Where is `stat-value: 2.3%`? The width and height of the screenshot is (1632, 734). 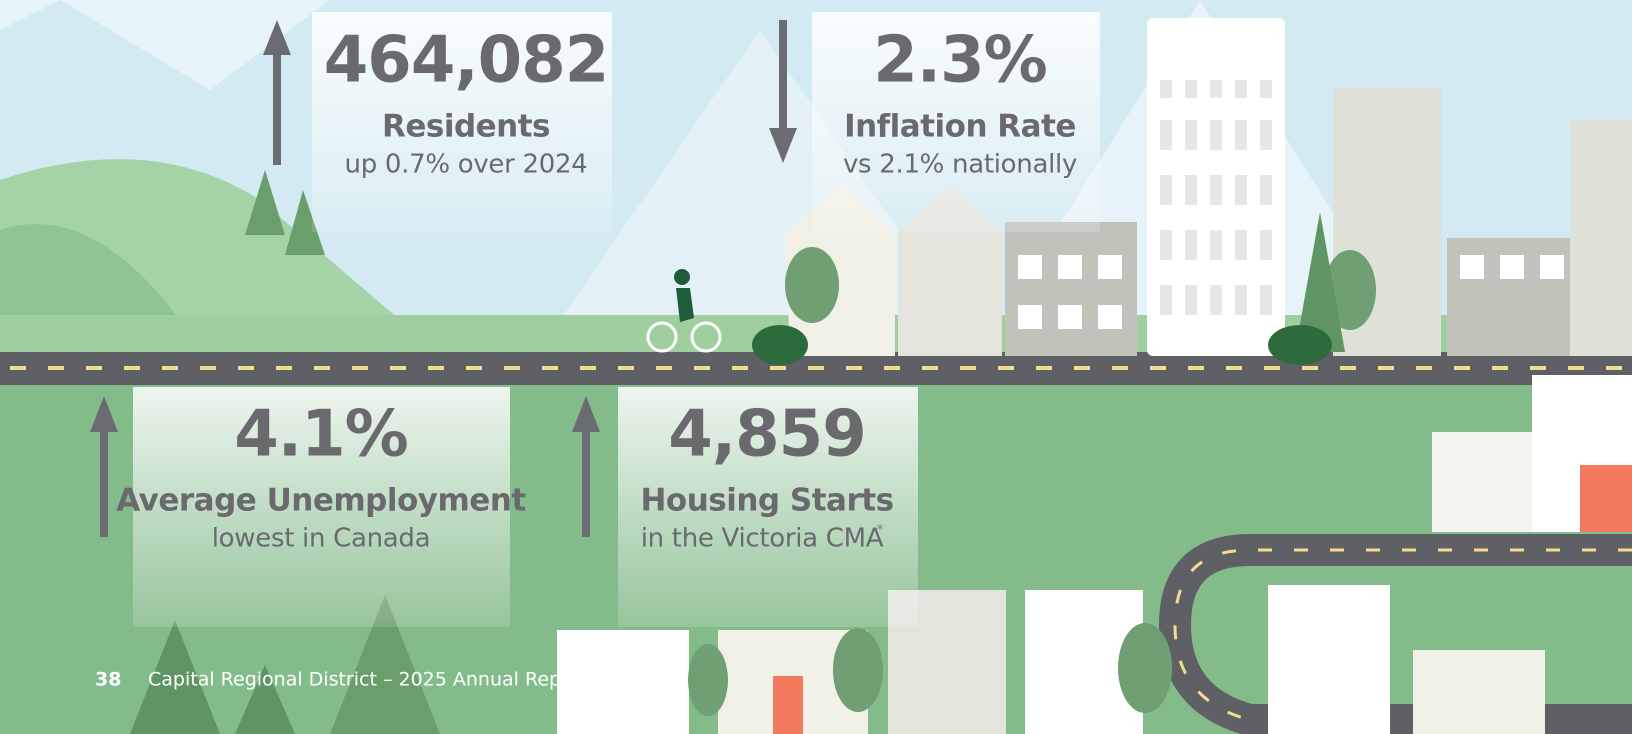 stat-value: 2.3% is located at coordinates (960, 61).